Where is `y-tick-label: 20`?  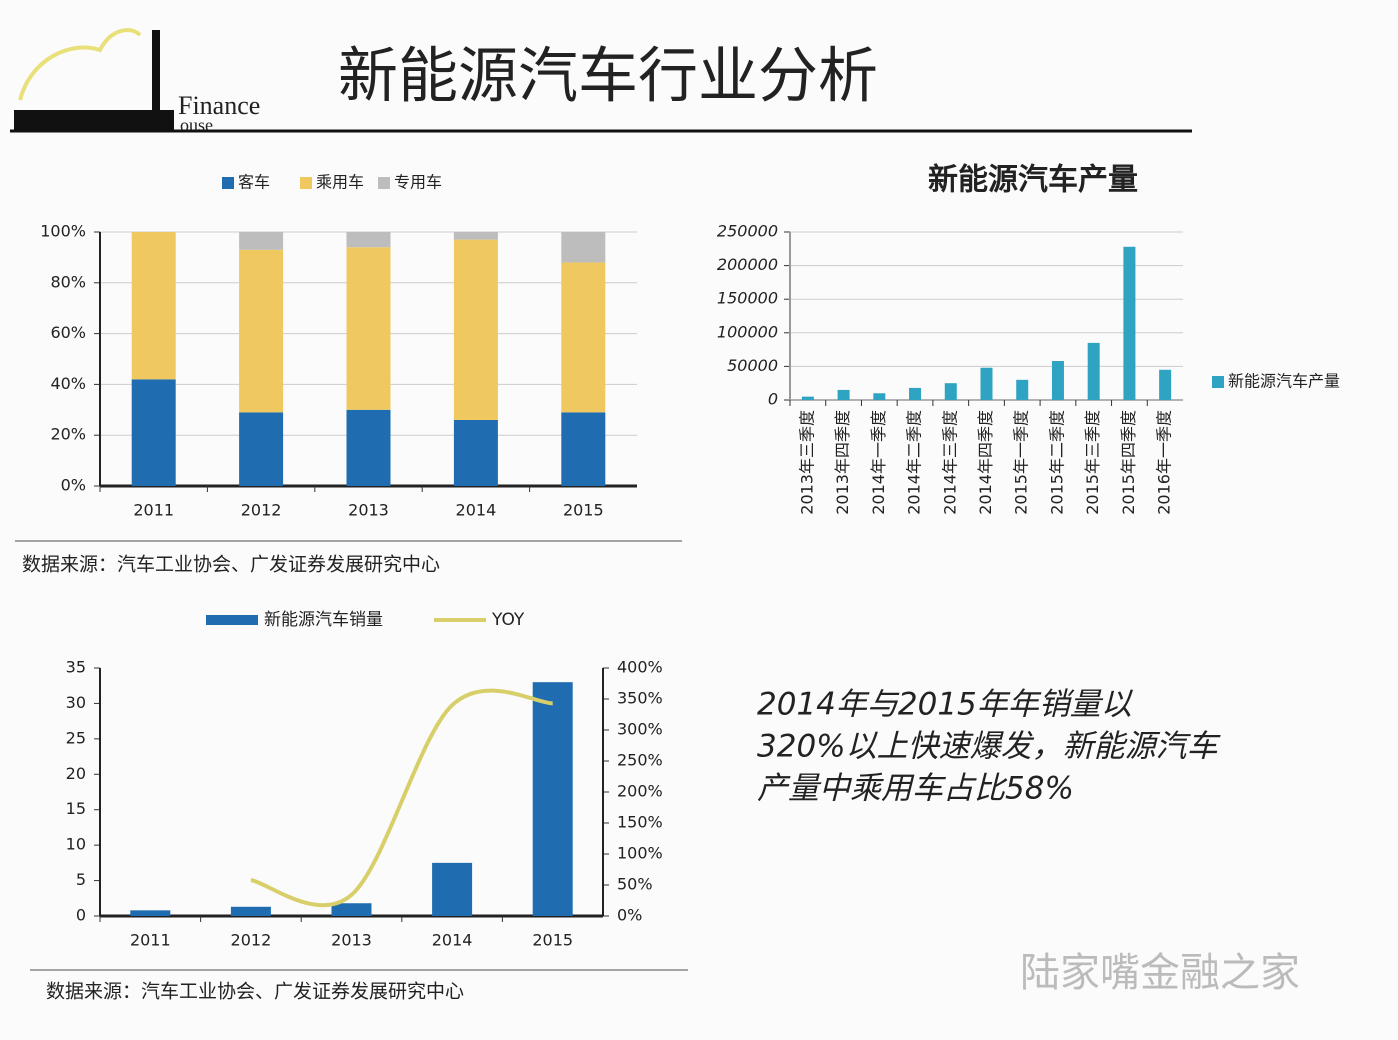 y-tick-label: 20 is located at coordinates (76, 773).